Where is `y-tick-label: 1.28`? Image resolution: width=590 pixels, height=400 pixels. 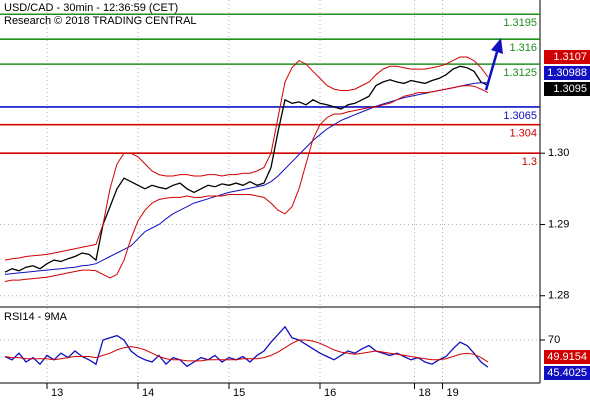
y-tick-label: 1.28 is located at coordinates (558, 296).